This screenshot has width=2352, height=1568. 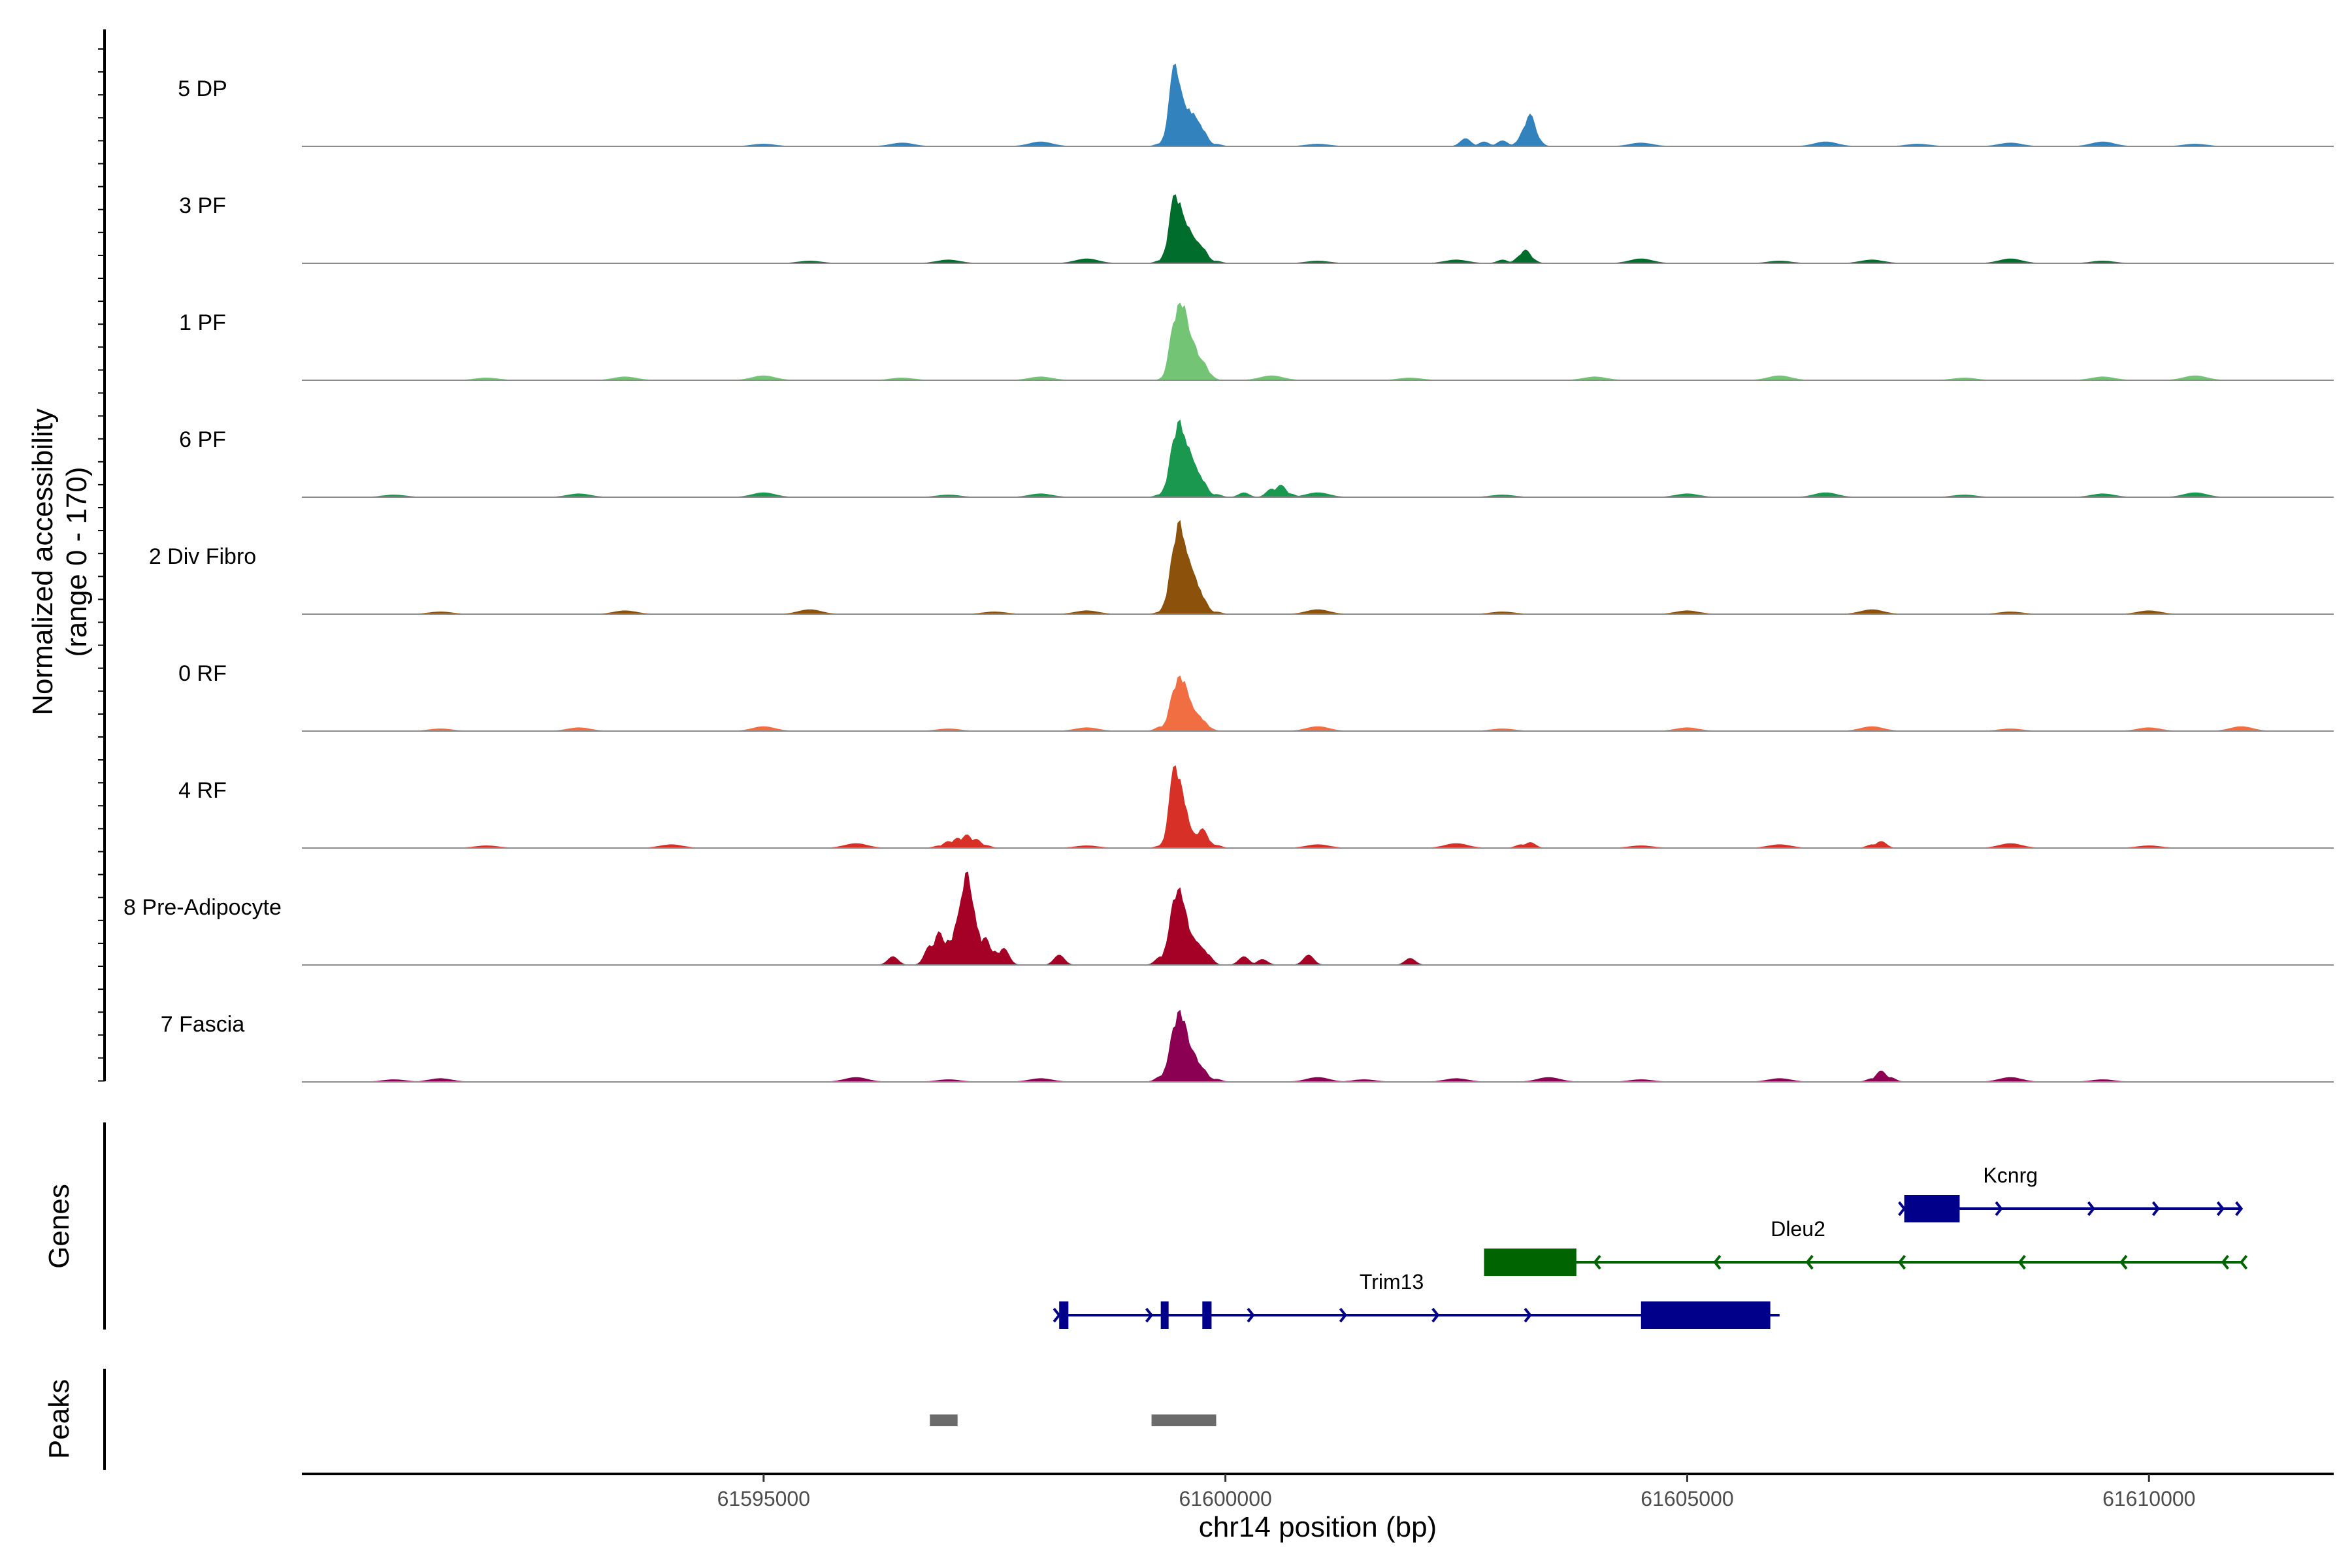 I want to click on gene-dleu2: Dleu2, so click(x=1866, y=1246).